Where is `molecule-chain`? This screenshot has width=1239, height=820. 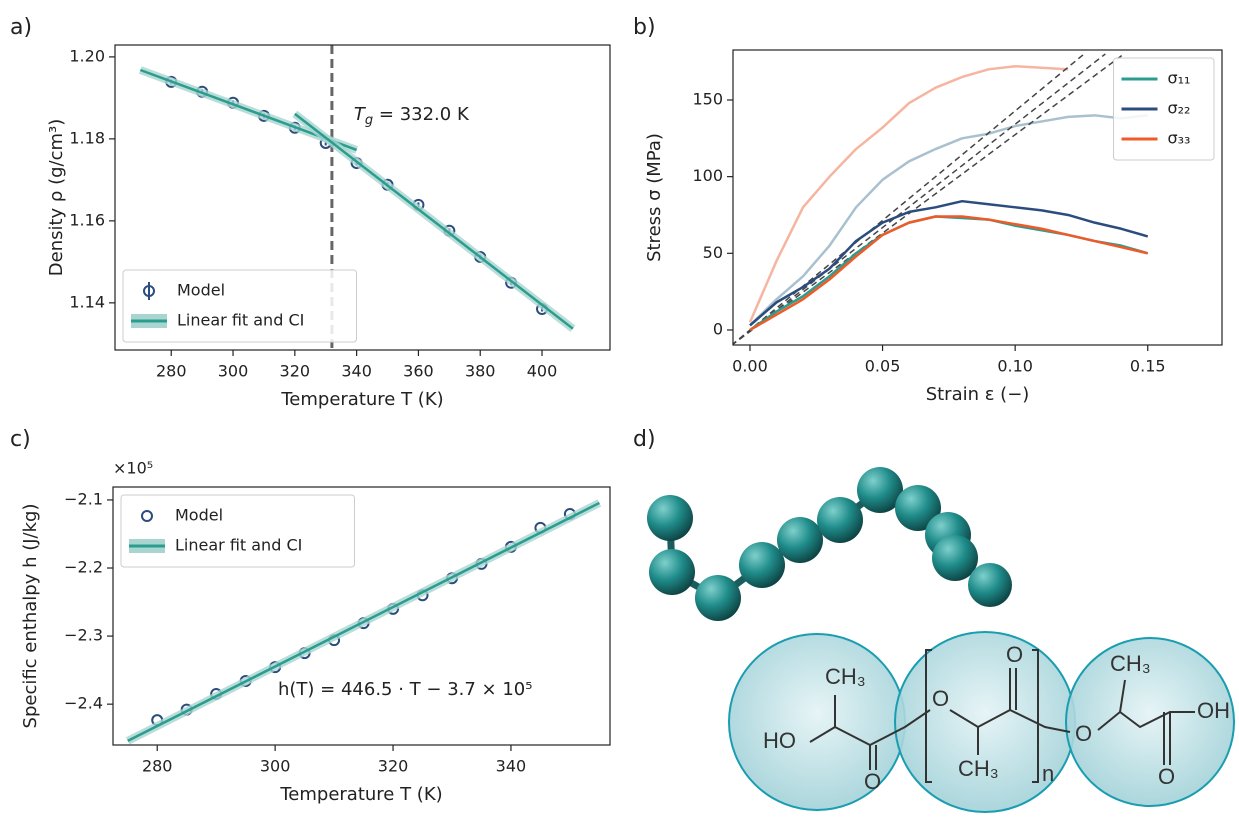
molecule-chain is located at coordinates (829, 544).